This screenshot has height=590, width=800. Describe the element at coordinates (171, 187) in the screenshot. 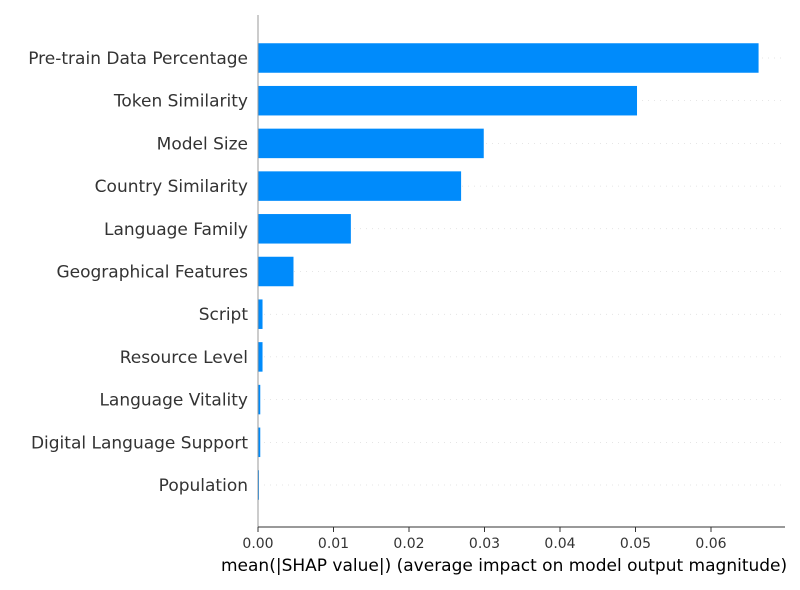

I see `feature-label: Country Similarity` at that location.